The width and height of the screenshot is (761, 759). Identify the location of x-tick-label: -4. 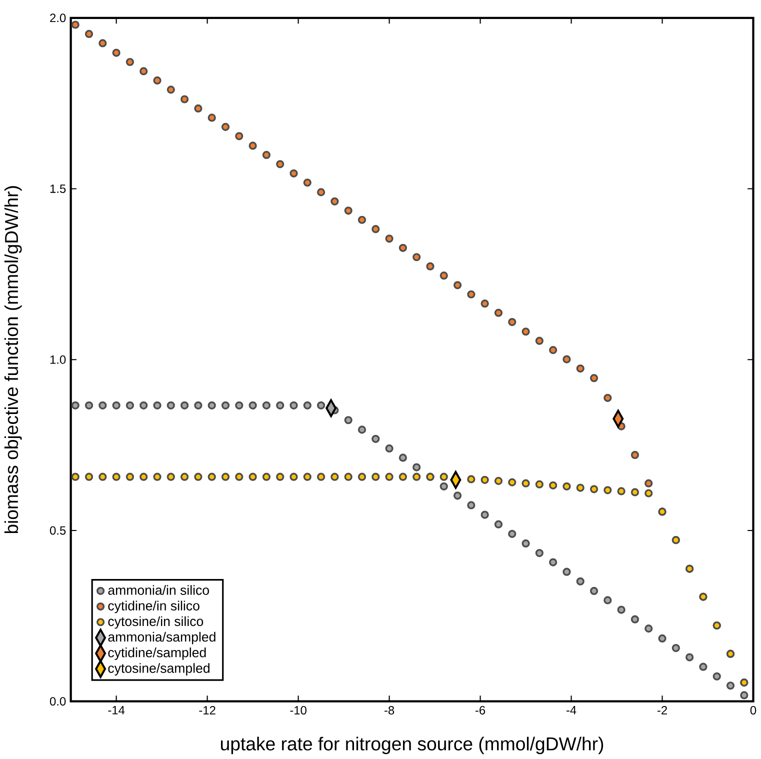
(571, 710).